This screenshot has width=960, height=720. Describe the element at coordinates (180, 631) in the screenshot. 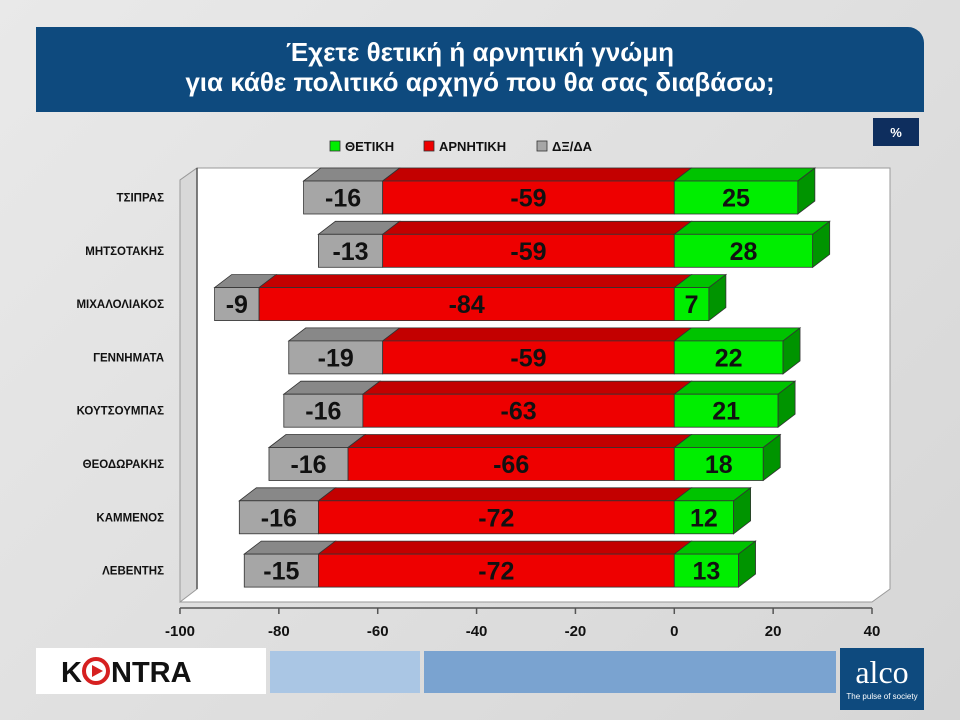

I see `x-tick-label-0: -100` at that location.